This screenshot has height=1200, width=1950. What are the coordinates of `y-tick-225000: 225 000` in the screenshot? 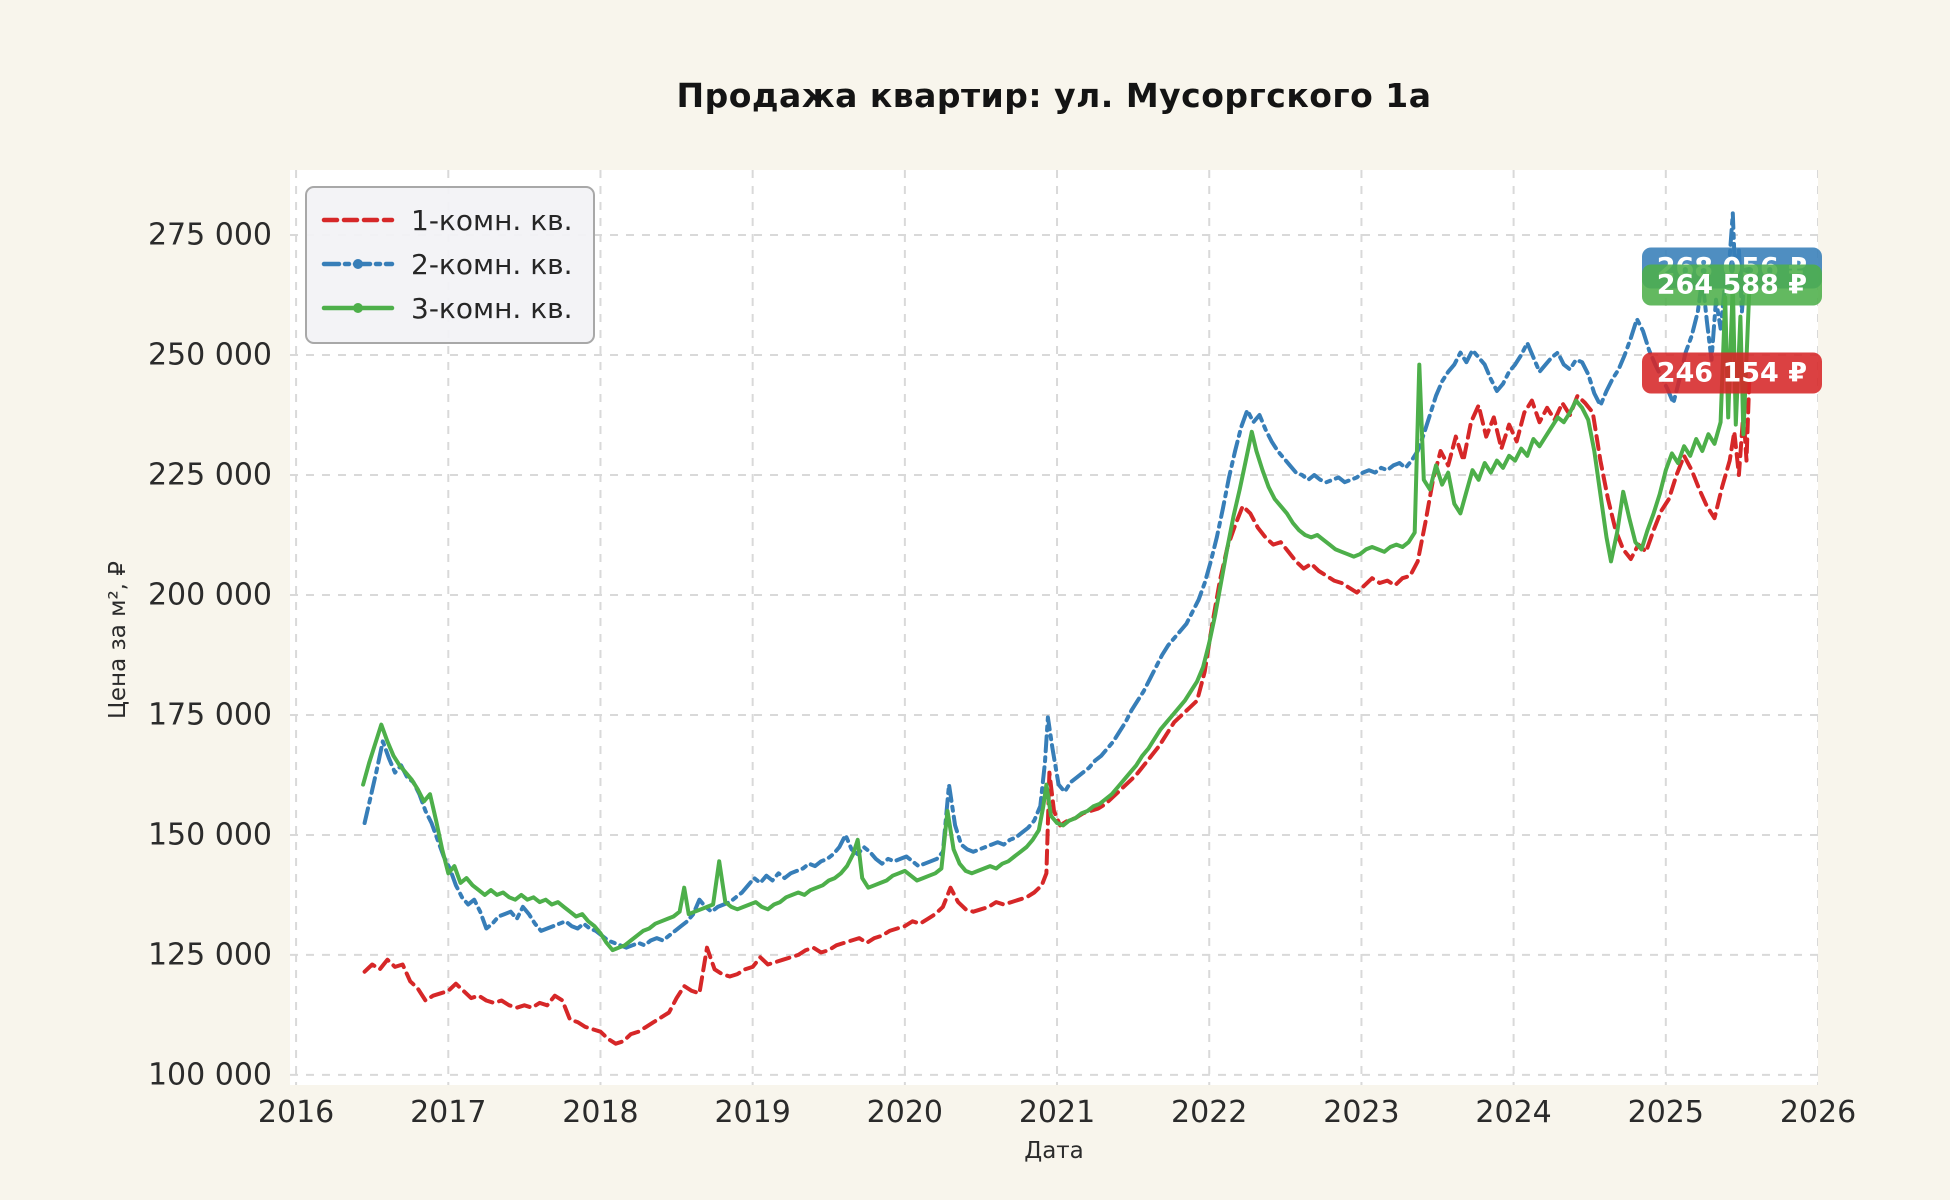 It's located at (209, 475).